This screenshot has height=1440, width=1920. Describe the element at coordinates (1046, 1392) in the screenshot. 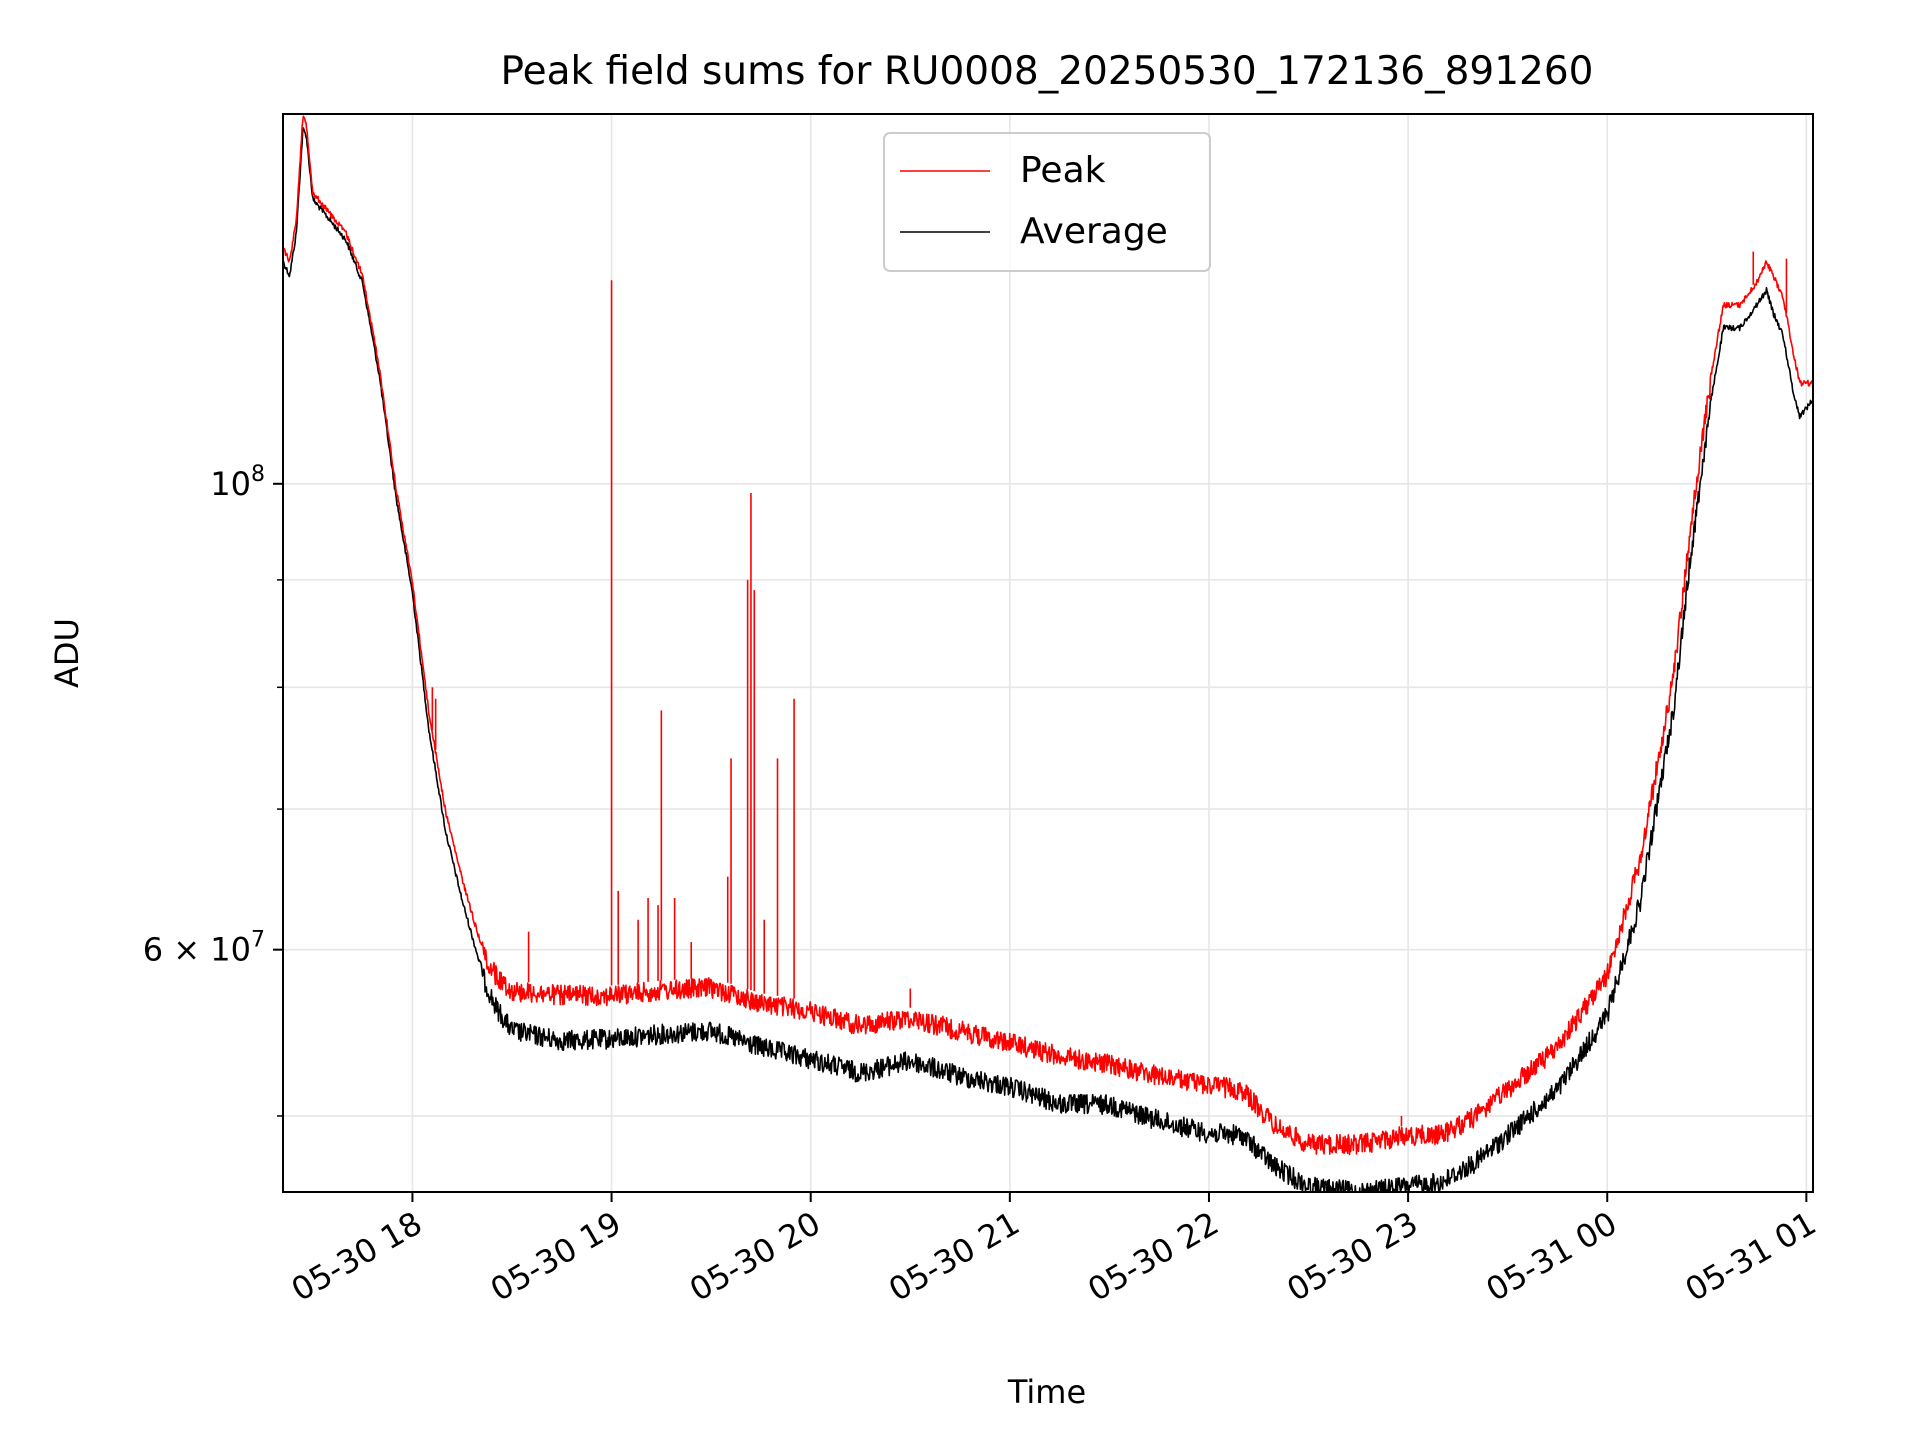

I see `x-axis-label: Time` at that location.